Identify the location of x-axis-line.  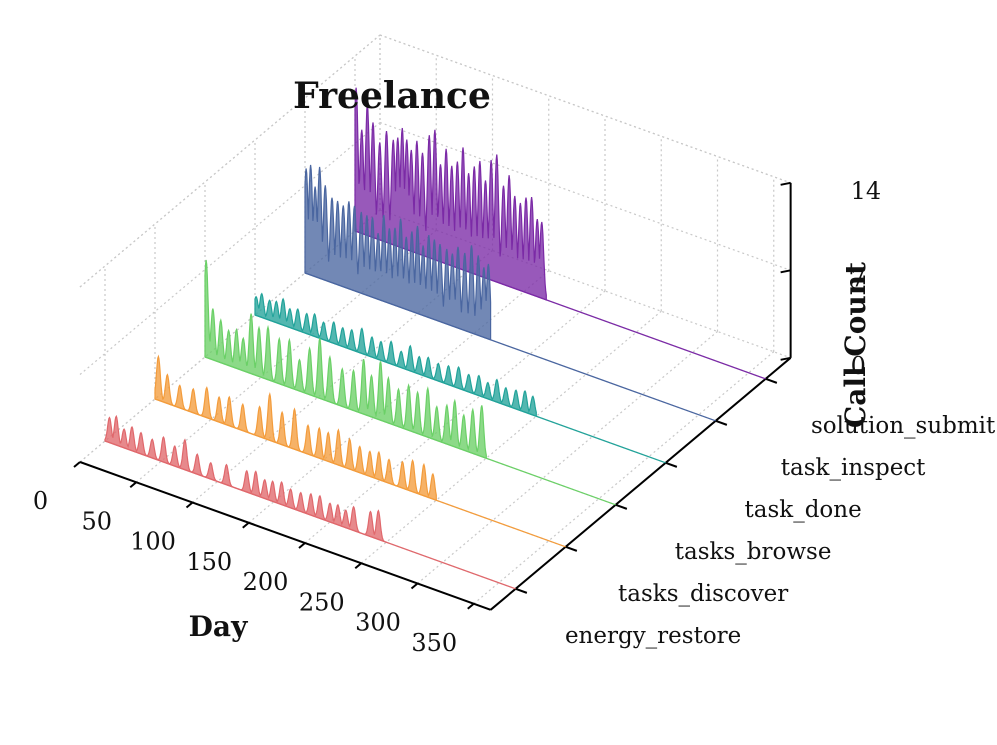
(285, 536).